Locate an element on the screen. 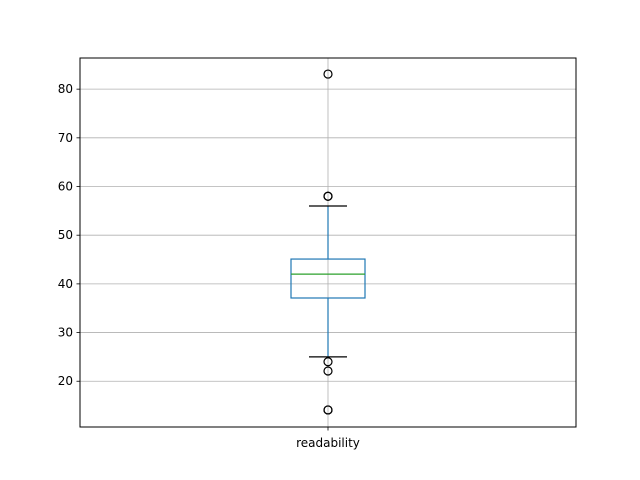  y-tick-label: 40 is located at coordinates (65, 284).